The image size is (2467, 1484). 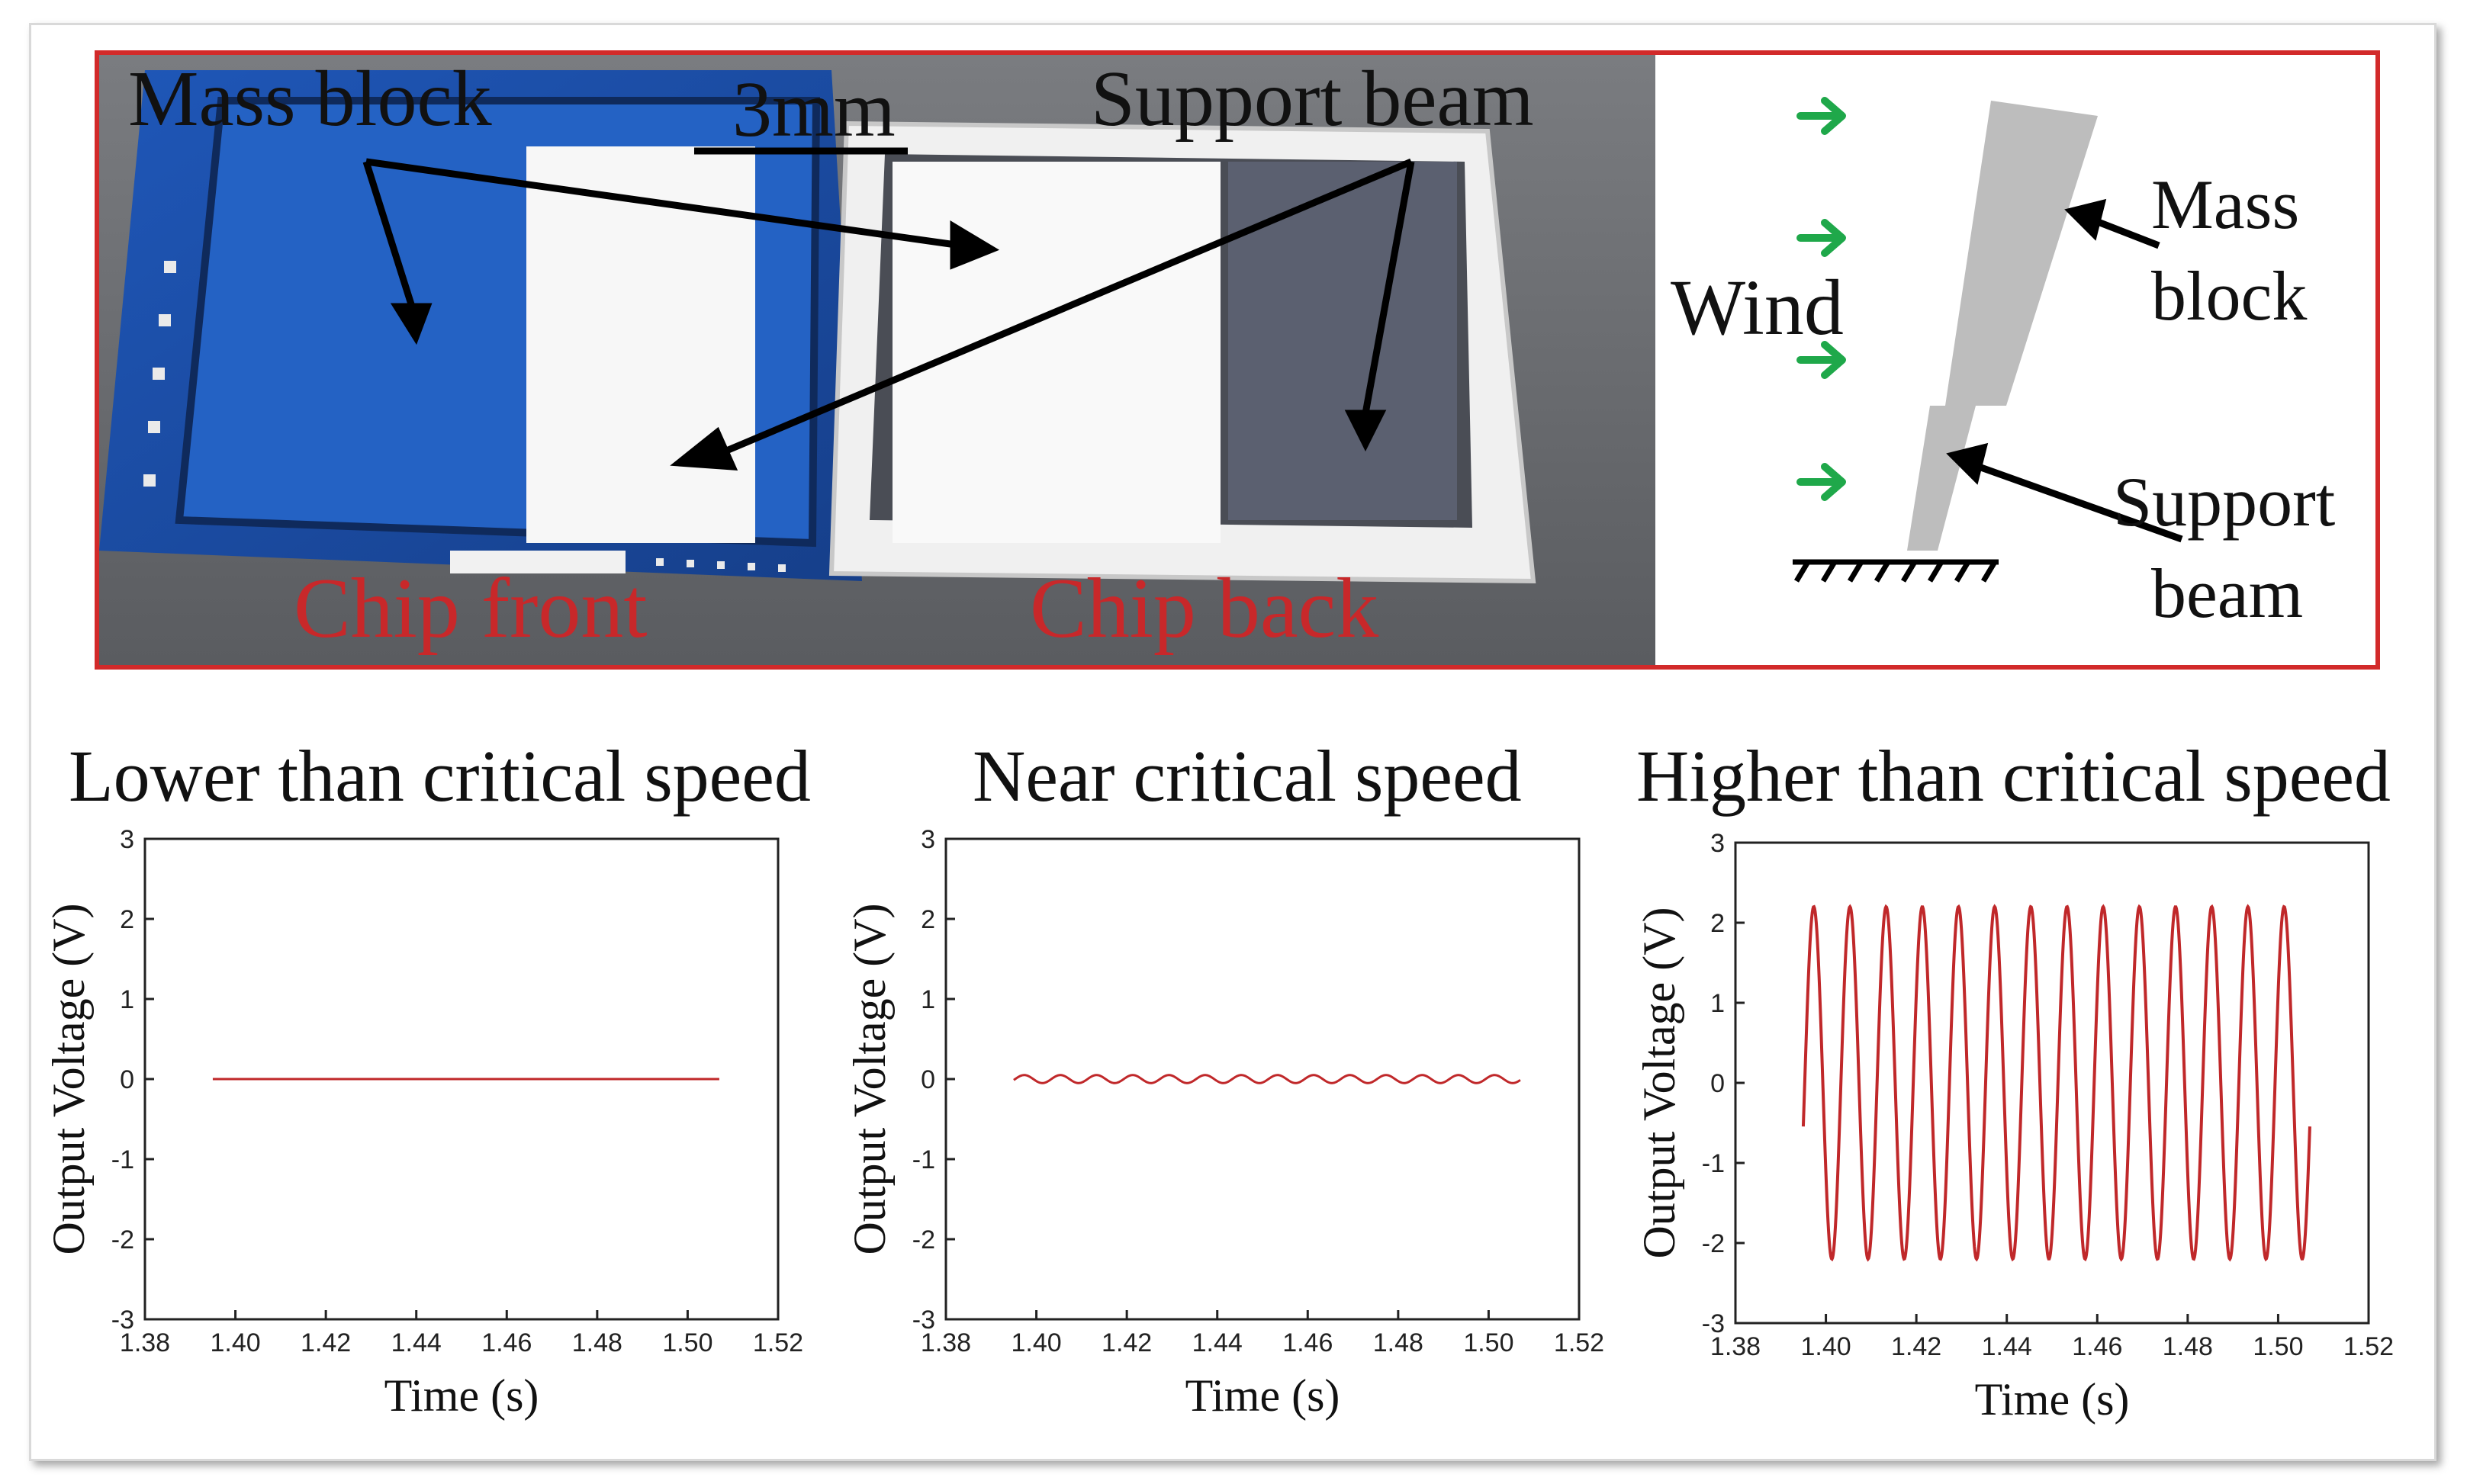 I want to click on wind-label: Wind, so click(x=1757, y=308).